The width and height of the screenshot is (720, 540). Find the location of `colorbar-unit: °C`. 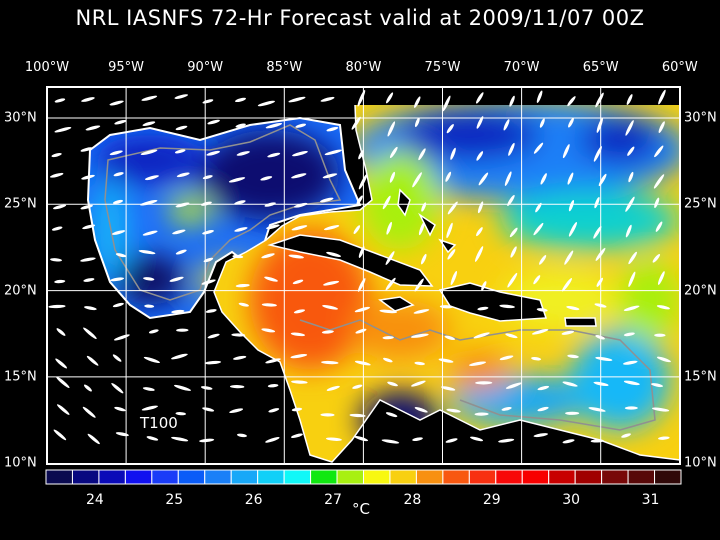

colorbar-unit: °C is located at coordinates (361, 509).